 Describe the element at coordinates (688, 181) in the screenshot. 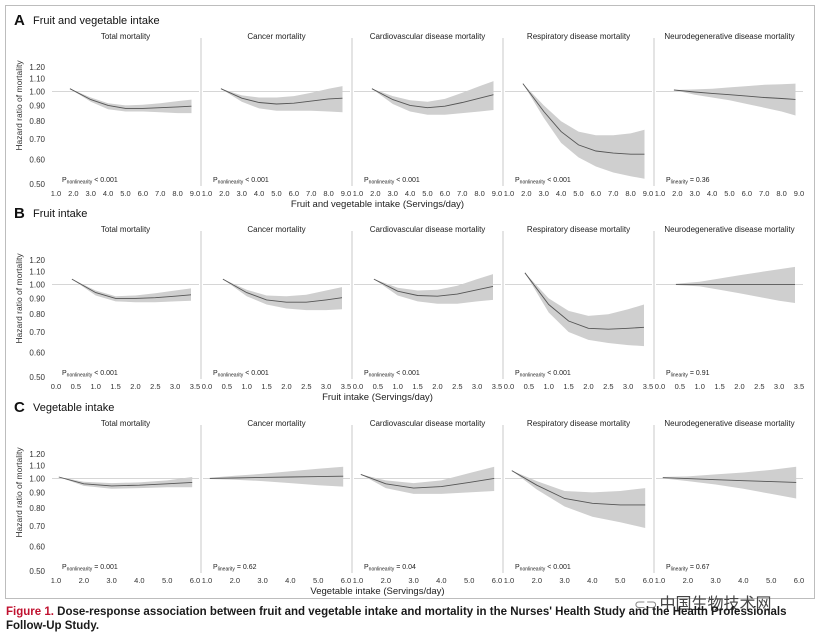

I see `p-value-label: Plinearity = 0.36` at that location.